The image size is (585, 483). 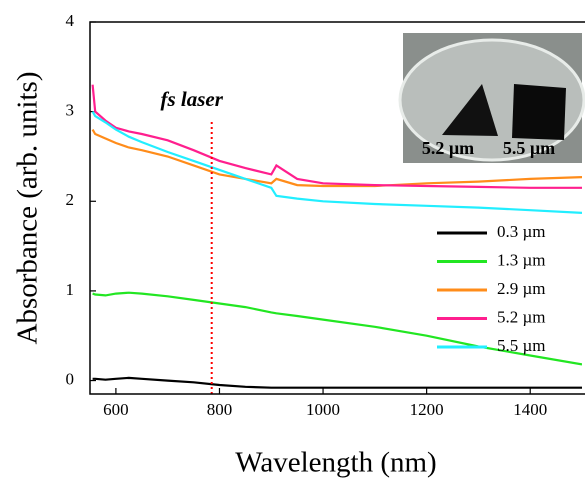 What do you see at coordinates (70, 289) in the screenshot?
I see `y-tick-label: 1` at bounding box center [70, 289].